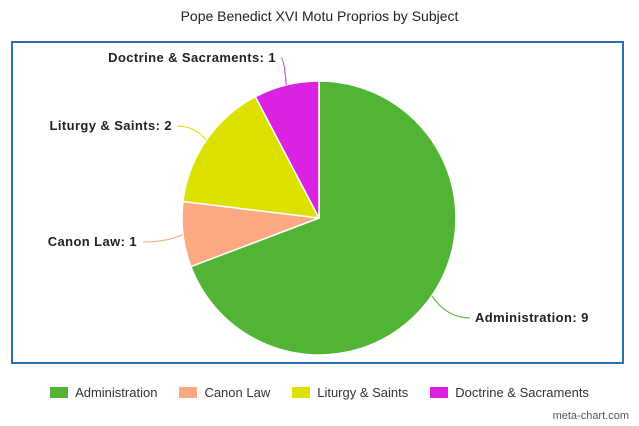 The image size is (639, 426). Describe the element at coordinates (287, 149) in the screenshot. I see `pie-slice-doctrine-sacraments` at that location.